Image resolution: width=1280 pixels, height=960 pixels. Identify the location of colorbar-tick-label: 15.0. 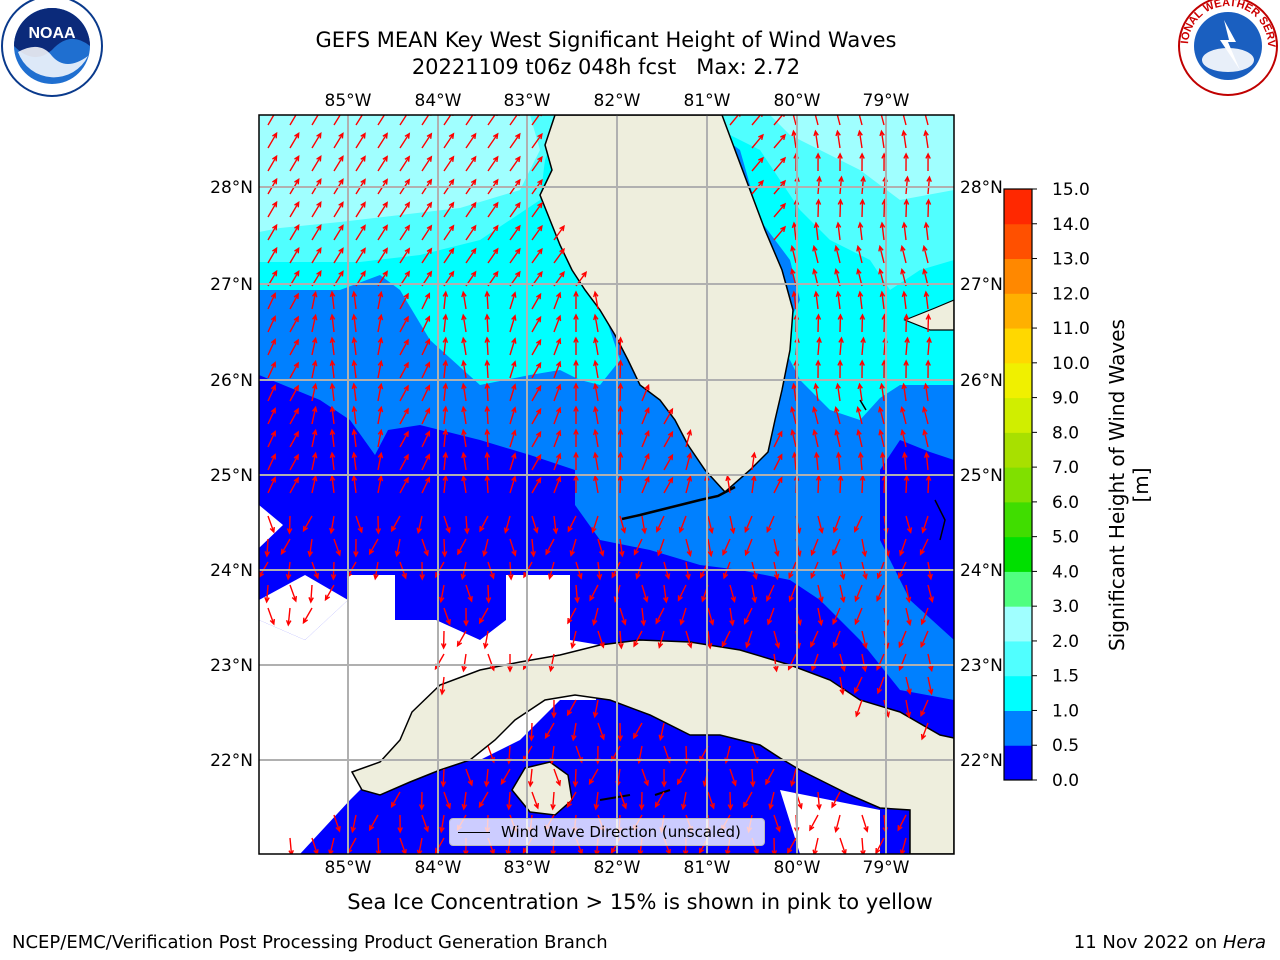
(1071, 190).